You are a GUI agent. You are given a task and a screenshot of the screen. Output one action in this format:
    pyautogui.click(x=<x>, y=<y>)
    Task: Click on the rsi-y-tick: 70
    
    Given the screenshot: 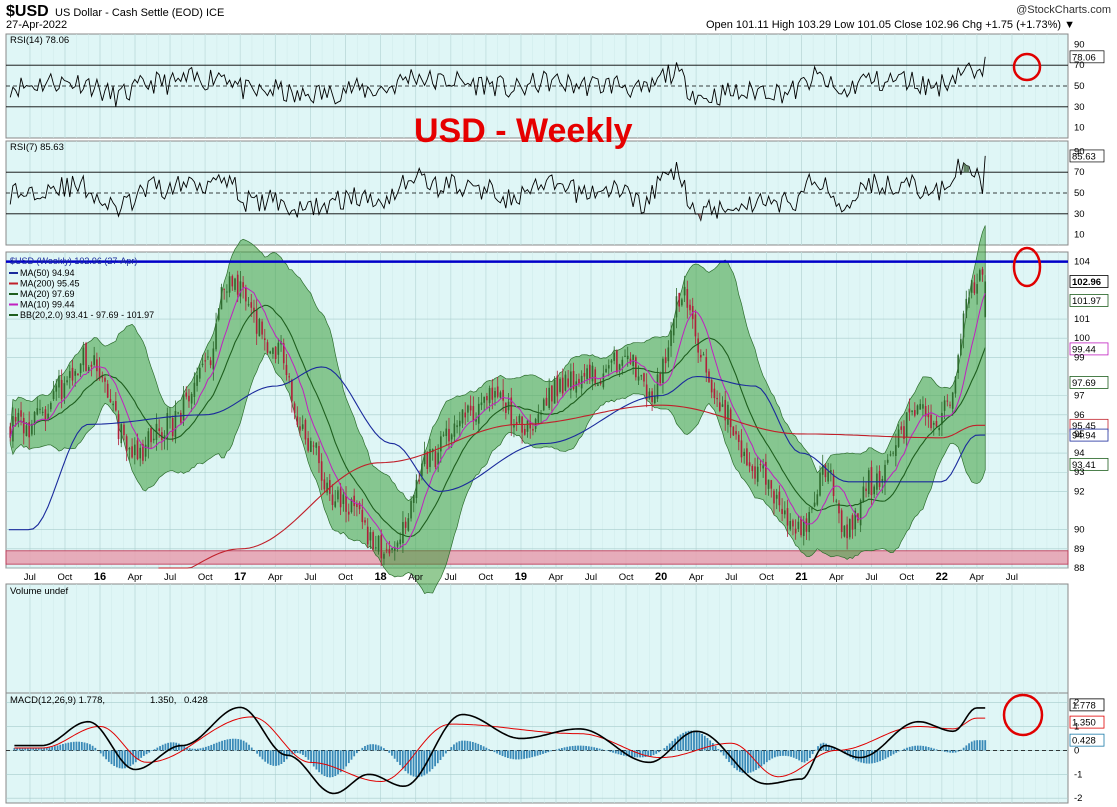 What is the action you would take?
    pyautogui.click(x=1079, y=172)
    